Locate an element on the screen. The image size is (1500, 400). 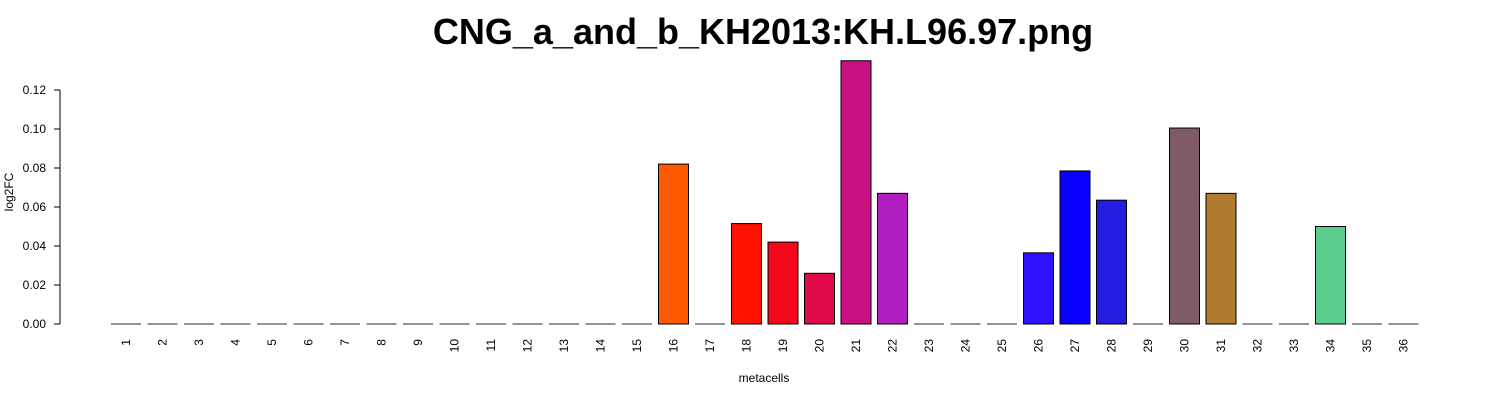
x-tick-label: 11 is located at coordinates (491, 345).